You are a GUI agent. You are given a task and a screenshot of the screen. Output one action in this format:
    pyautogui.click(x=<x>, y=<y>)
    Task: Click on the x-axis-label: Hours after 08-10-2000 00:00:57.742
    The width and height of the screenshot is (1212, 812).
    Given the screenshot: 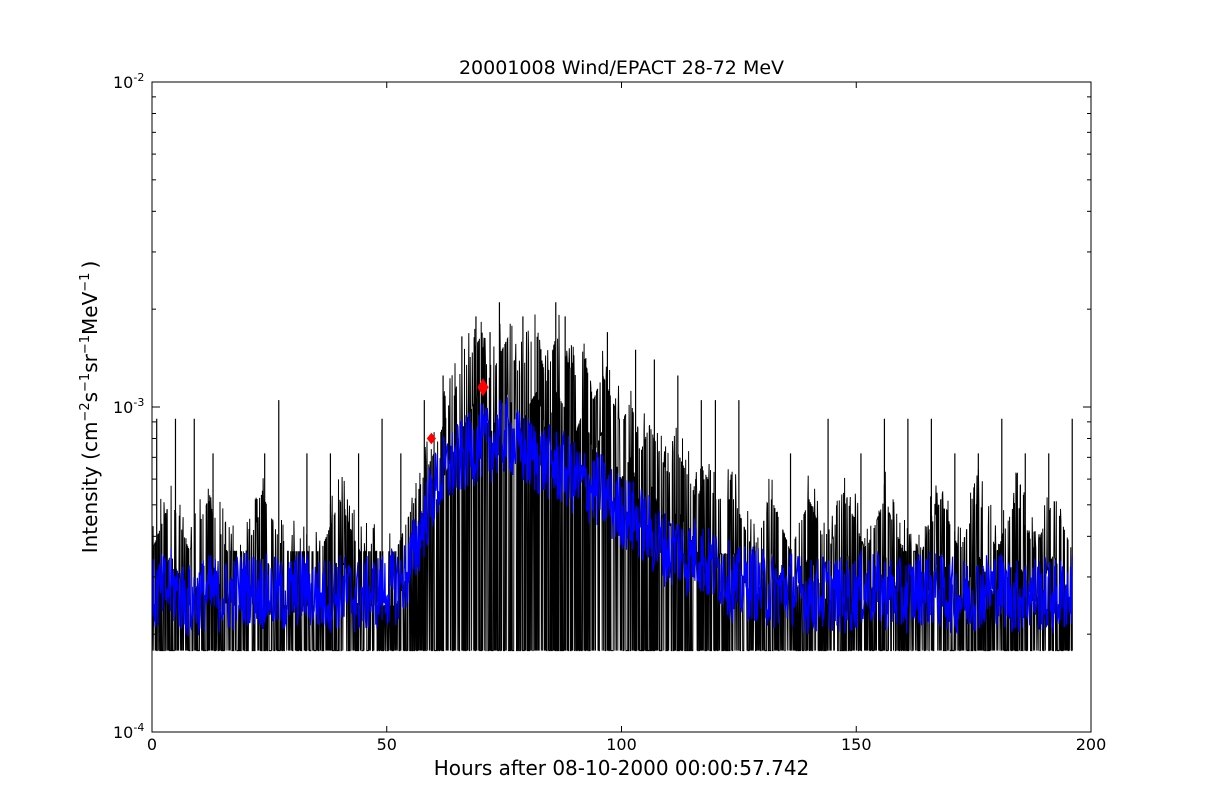 What is the action you would take?
    pyautogui.click(x=622, y=768)
    